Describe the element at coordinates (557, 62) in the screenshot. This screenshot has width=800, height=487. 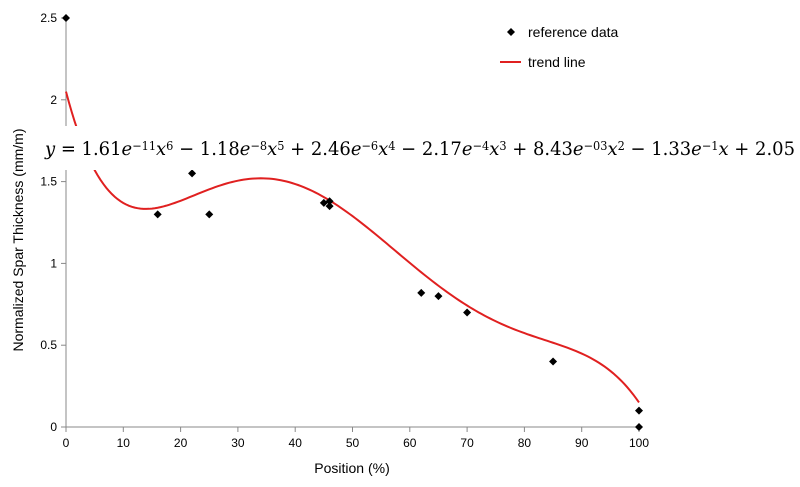
I see `legend-label-trend-line: trend line` at that location.